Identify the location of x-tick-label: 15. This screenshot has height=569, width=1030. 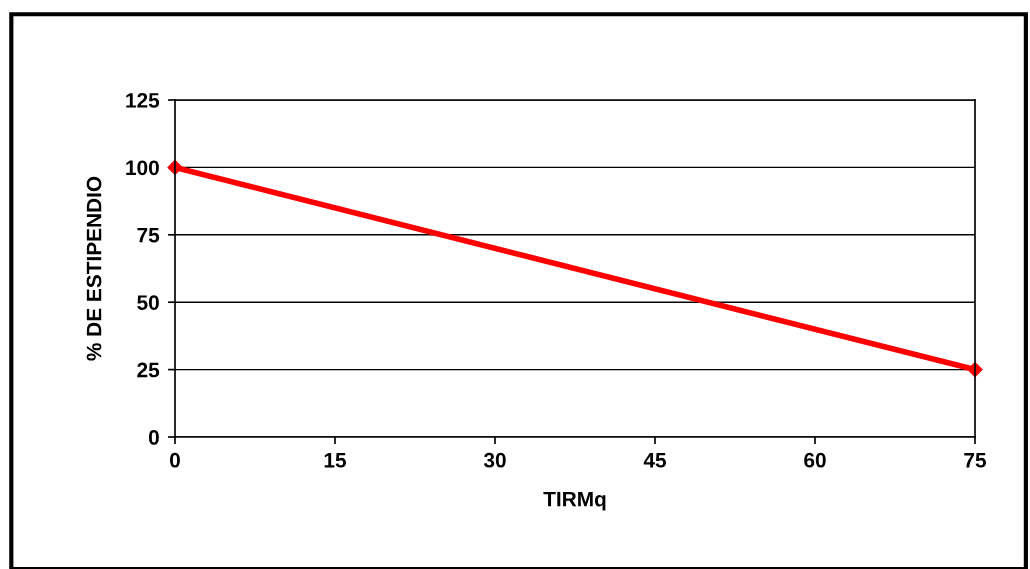
(335, 460).